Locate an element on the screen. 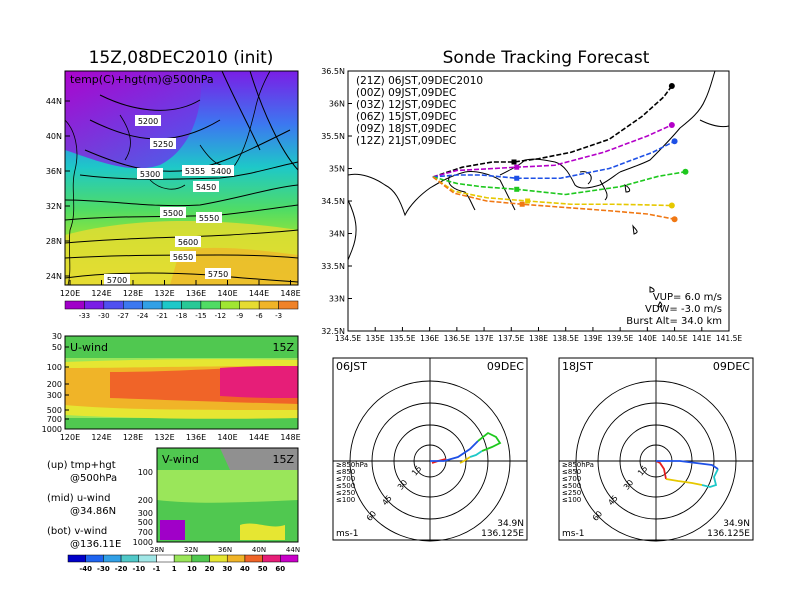 The width and height of the screenshot is (792, 612). lon-tick-label: 124E is located at coordinates (101, 437).